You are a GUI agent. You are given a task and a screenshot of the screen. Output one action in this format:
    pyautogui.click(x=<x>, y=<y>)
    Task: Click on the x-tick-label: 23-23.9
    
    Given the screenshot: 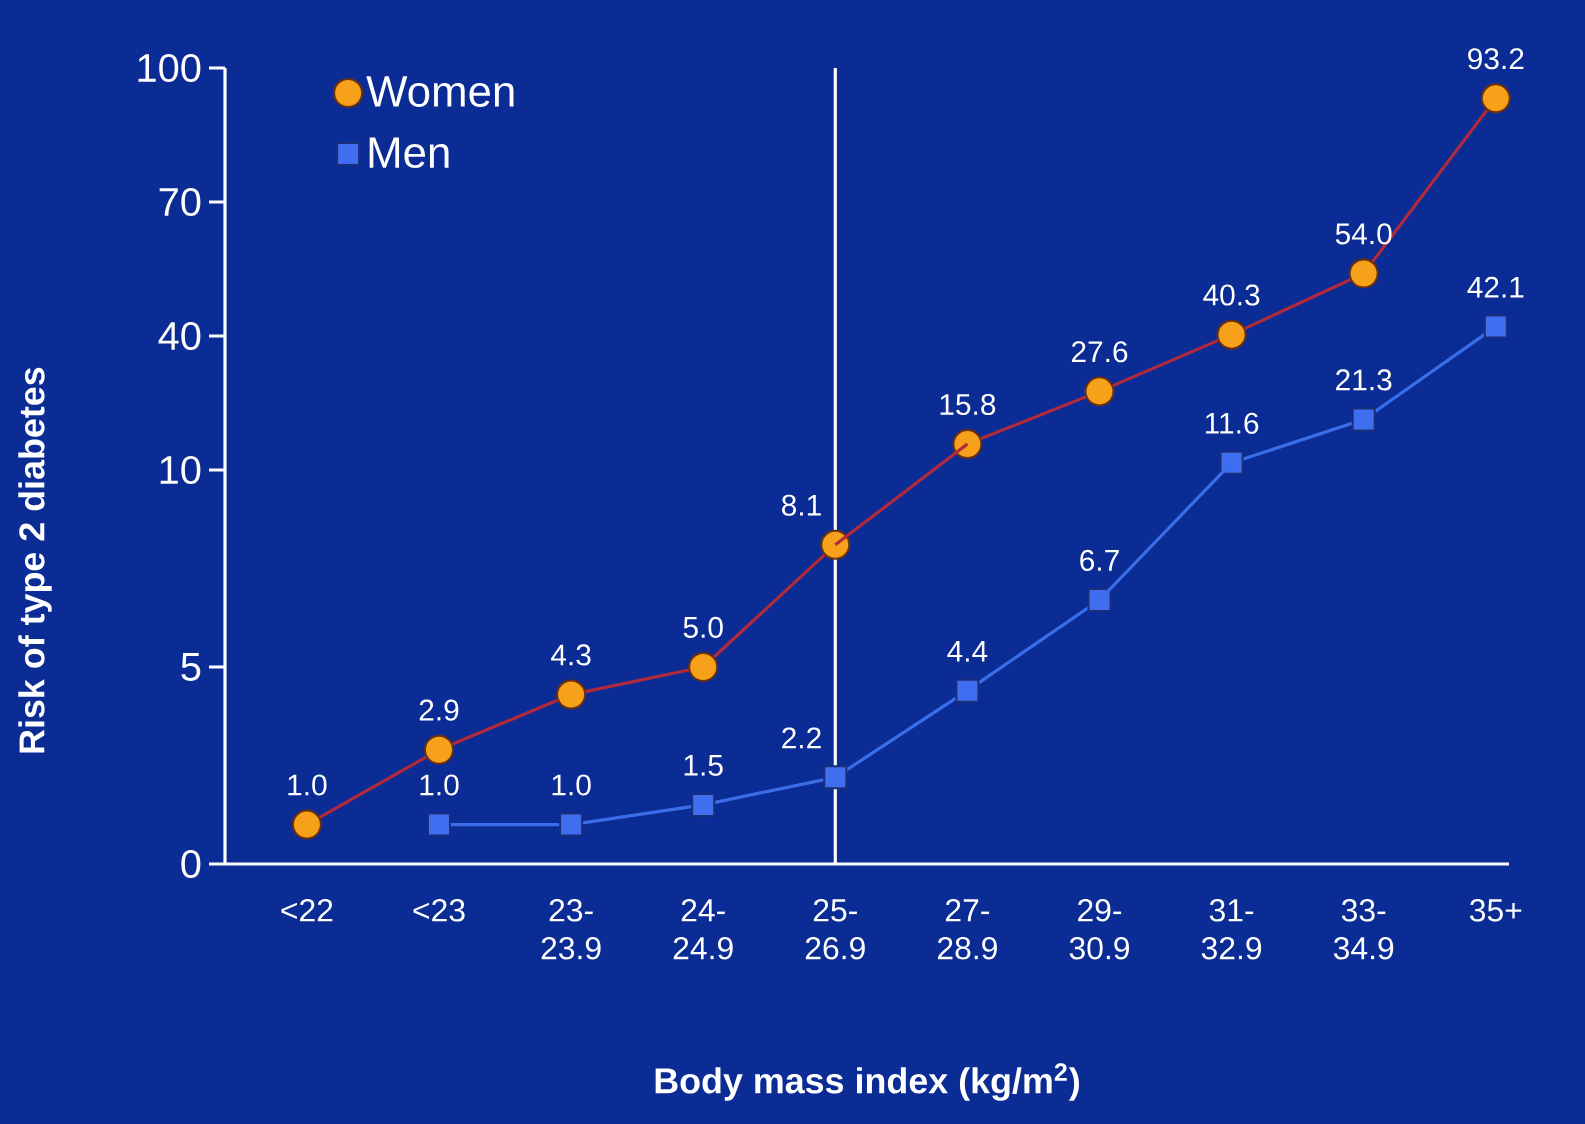 What is the action you would take?
    pyautogui.click(x=571, y=929)
    